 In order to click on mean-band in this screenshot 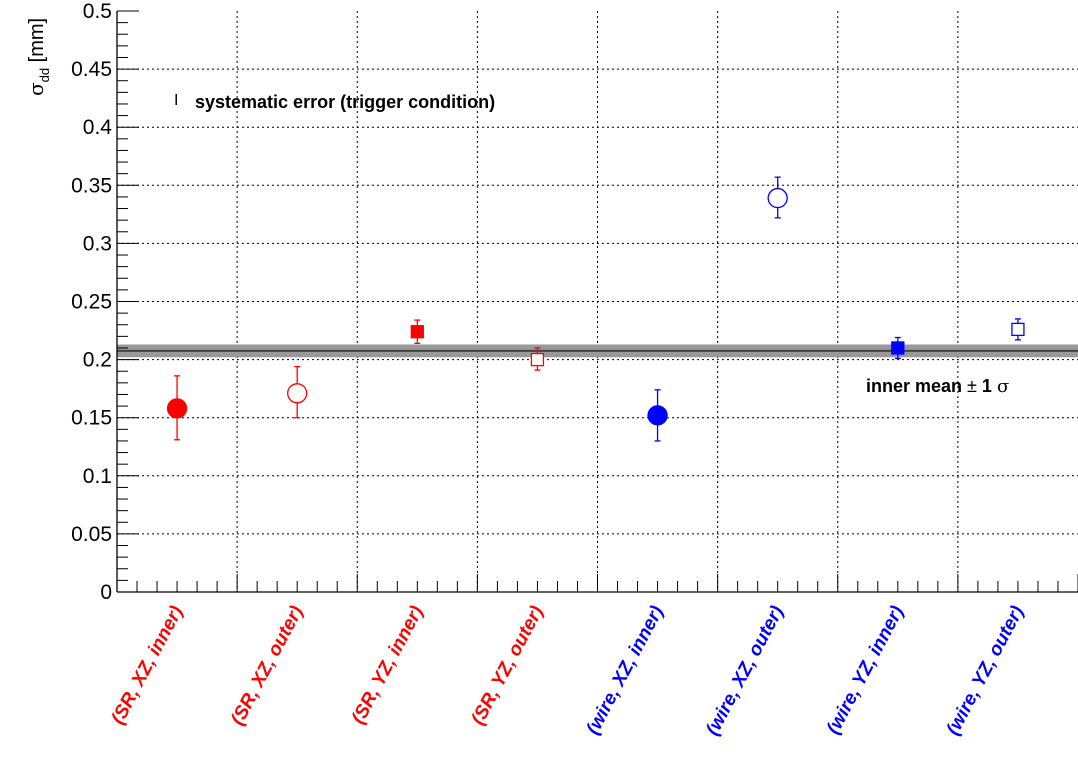, I will do `click(597, 351)`.